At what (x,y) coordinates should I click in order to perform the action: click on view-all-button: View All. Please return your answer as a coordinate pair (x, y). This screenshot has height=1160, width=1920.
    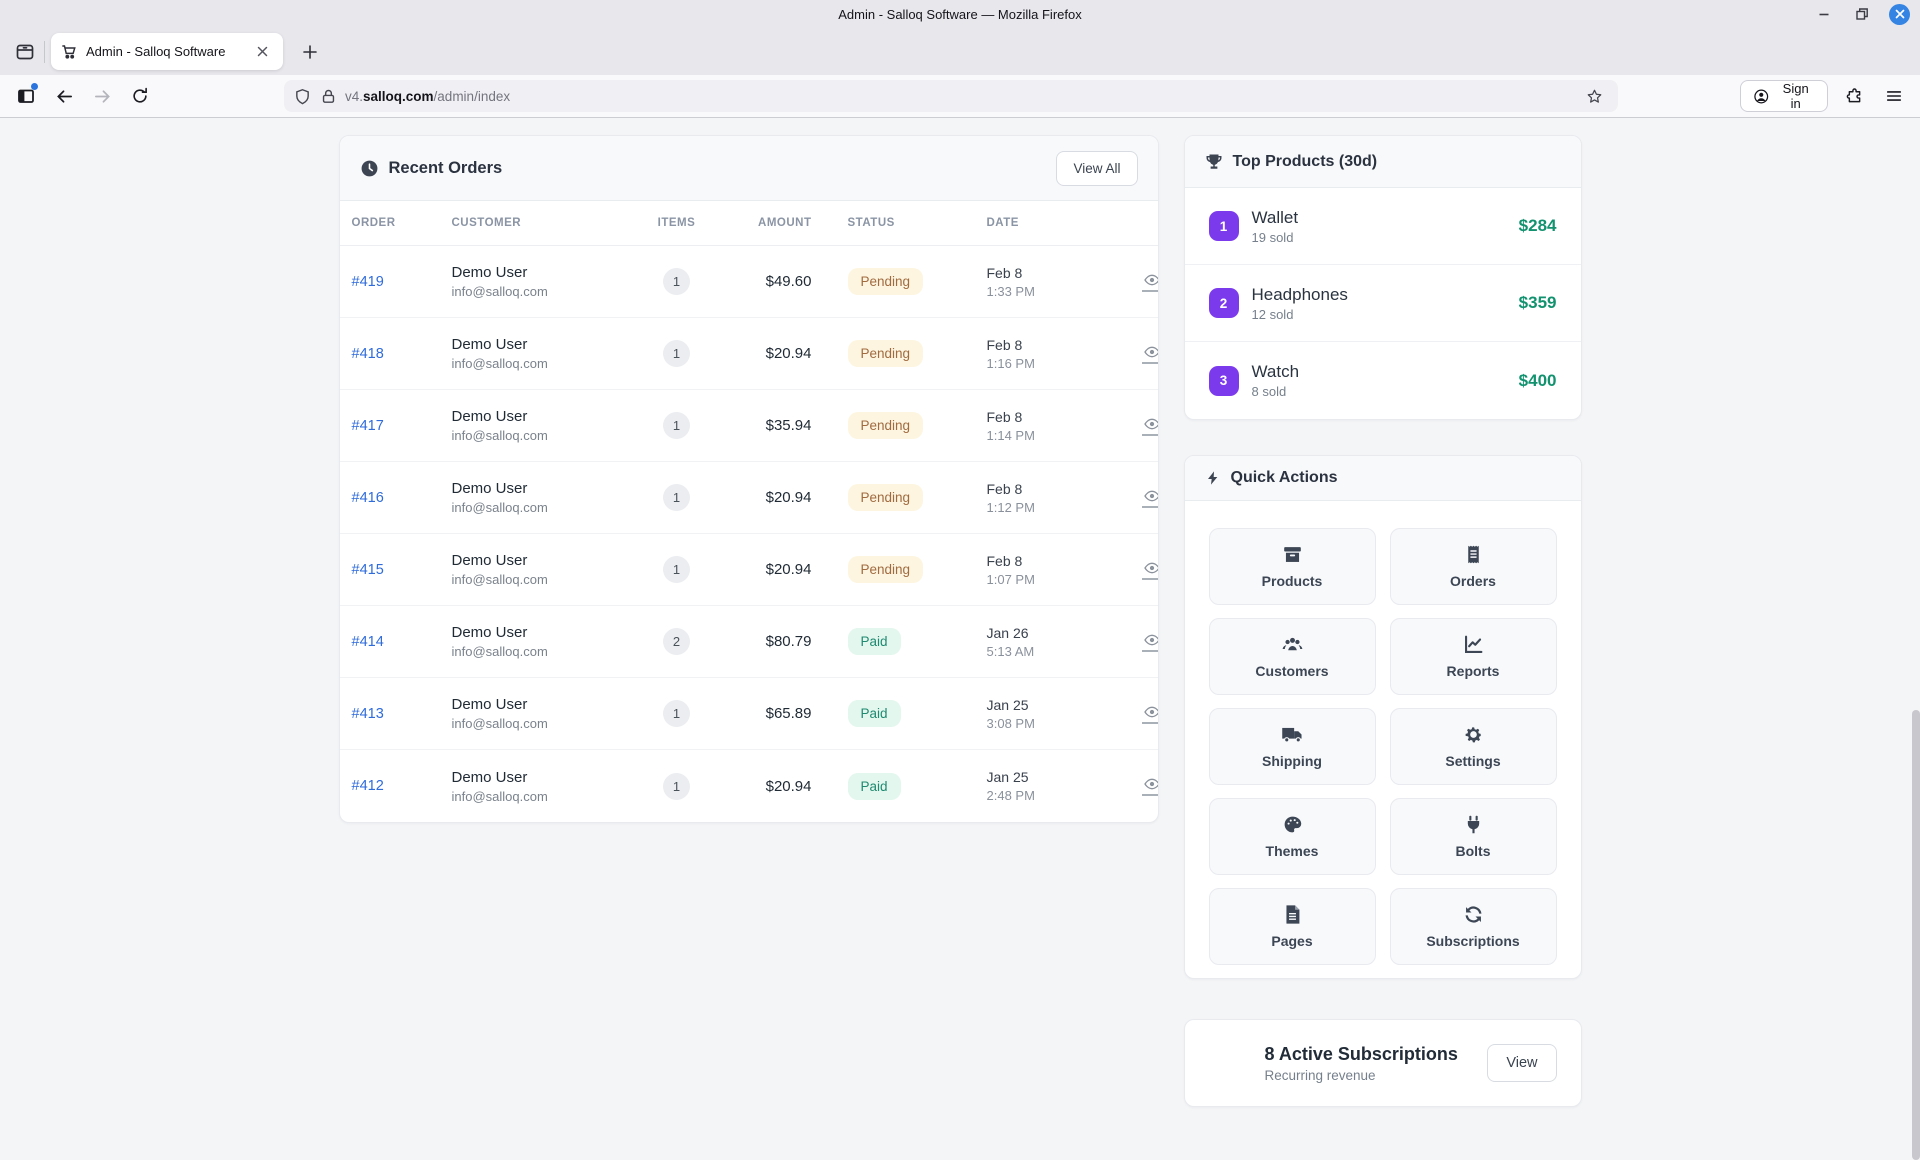
    Looking at the image, I should click on (1097, 168).